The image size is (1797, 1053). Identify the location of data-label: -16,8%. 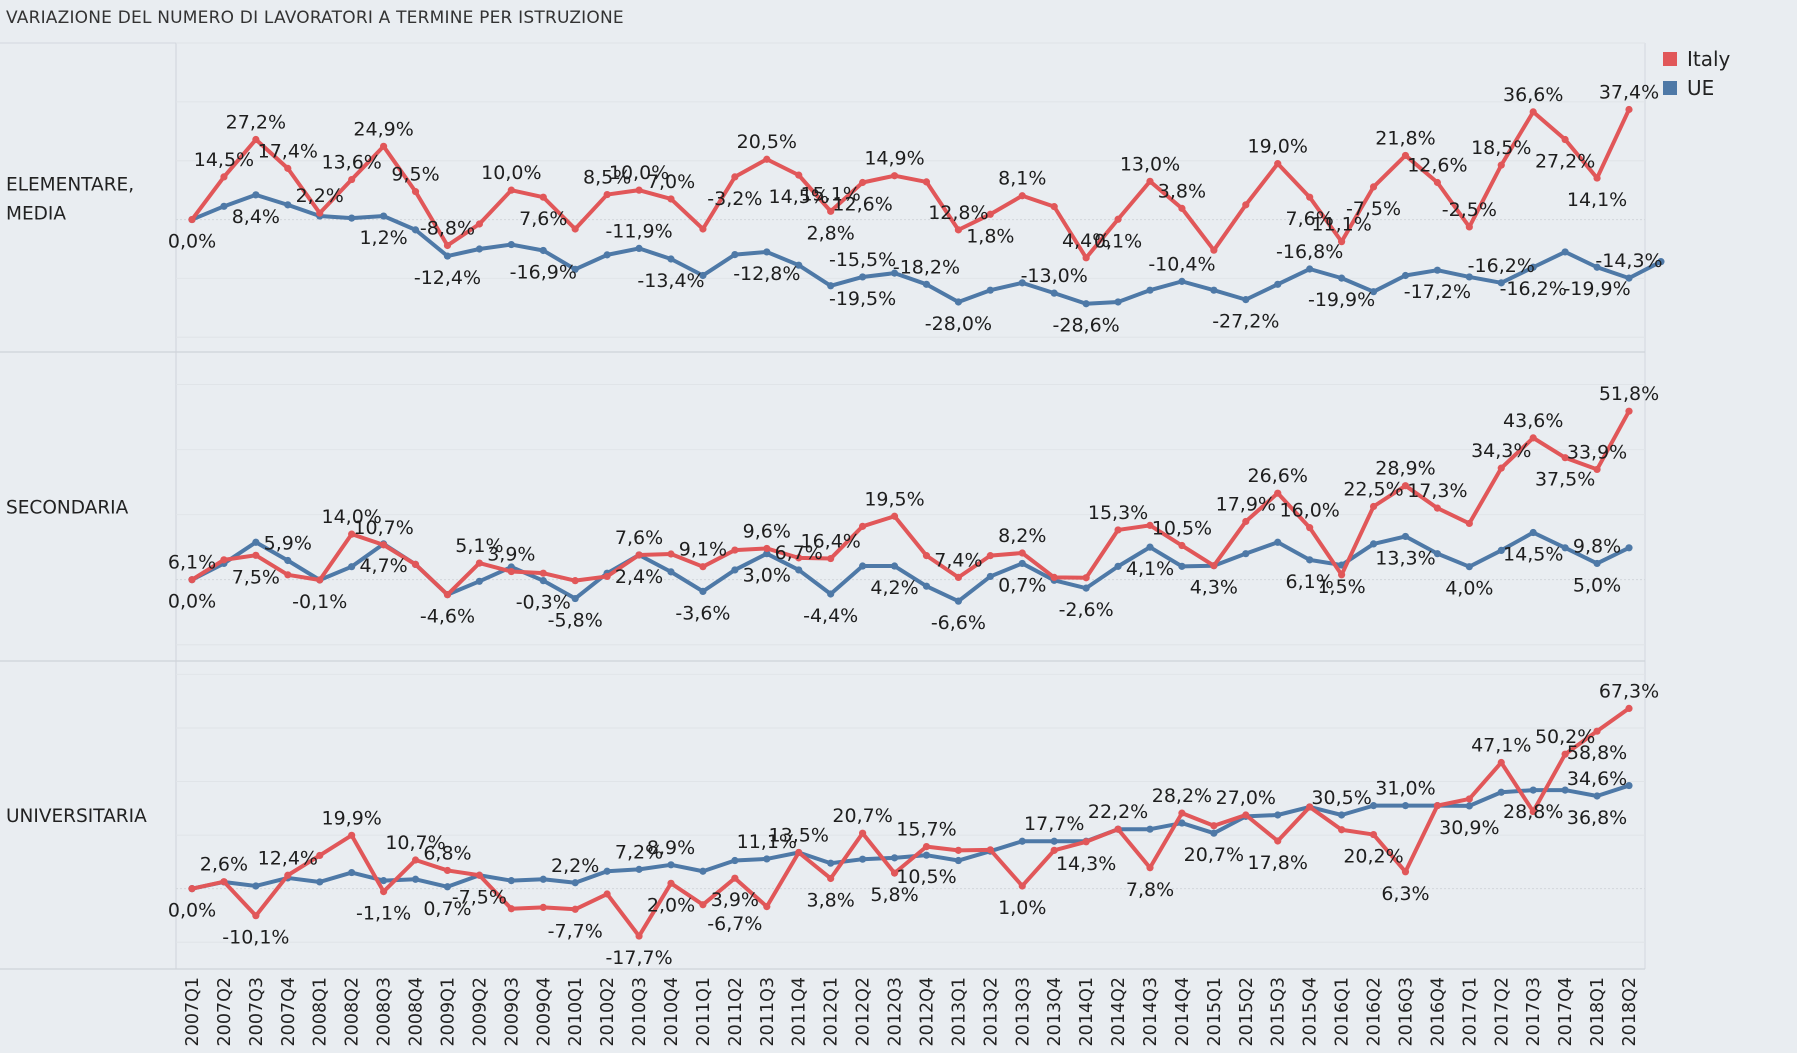
(1309, 252).